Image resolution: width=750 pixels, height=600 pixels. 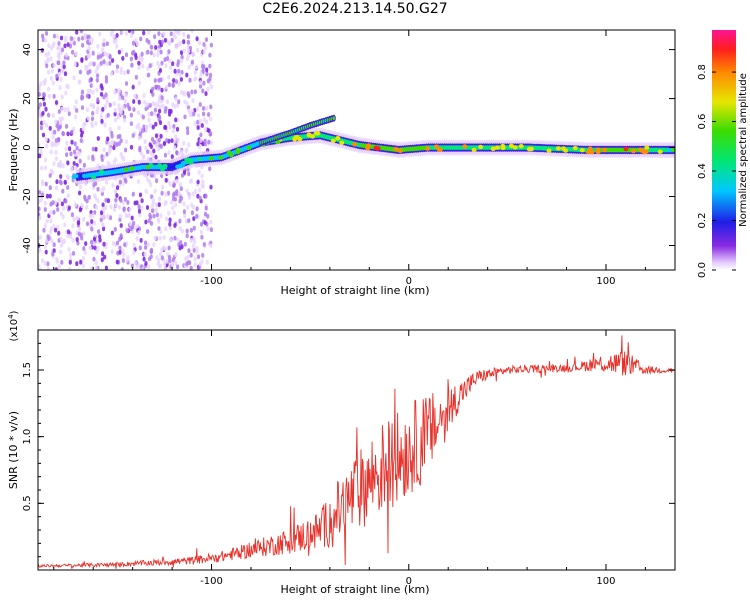 What do you see at coordinates (354, 589) in the screenshot?
I see `snr-x-axis-label: Height of straight line (km)` at bounding box center [354, 589].